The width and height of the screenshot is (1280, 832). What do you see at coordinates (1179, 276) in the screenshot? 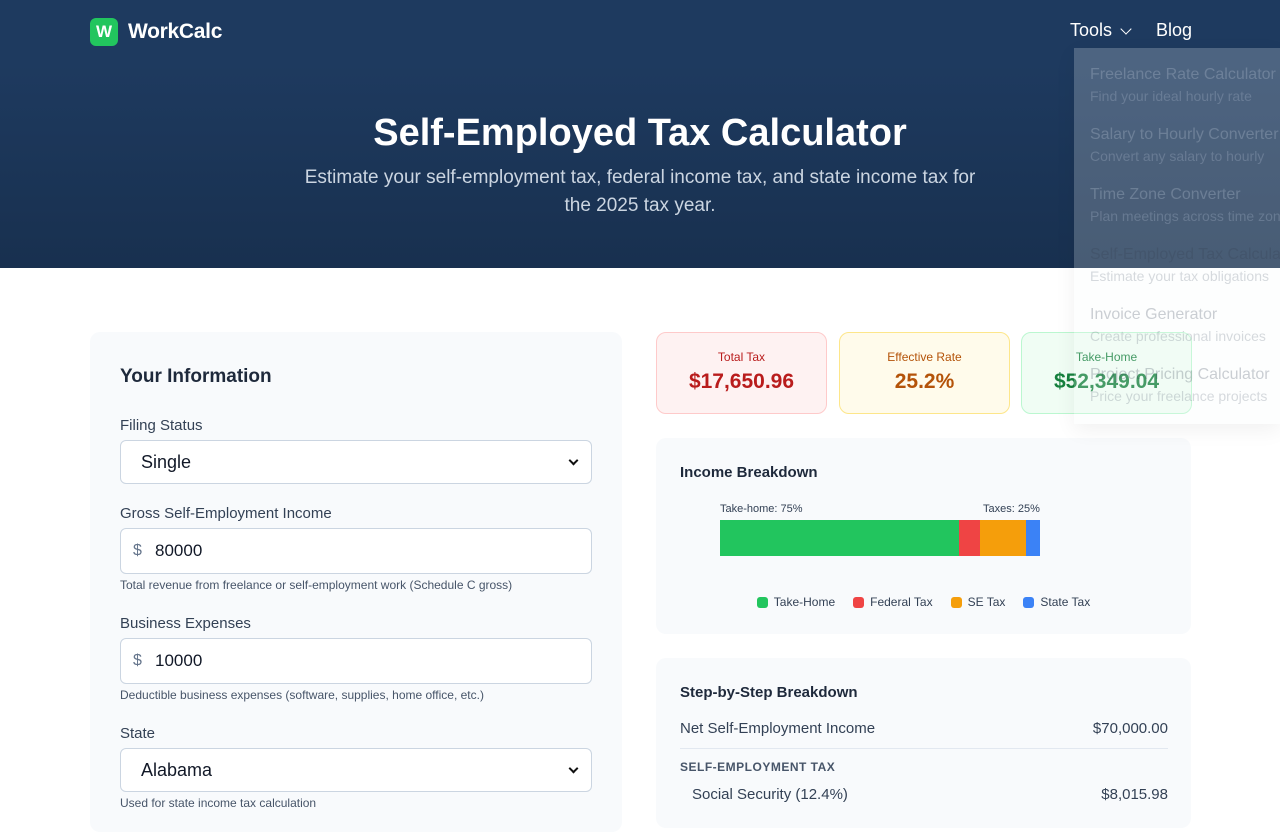
I see `menu-item-desc: Estimate your tax obligations` at bounding box center [1179, 276].